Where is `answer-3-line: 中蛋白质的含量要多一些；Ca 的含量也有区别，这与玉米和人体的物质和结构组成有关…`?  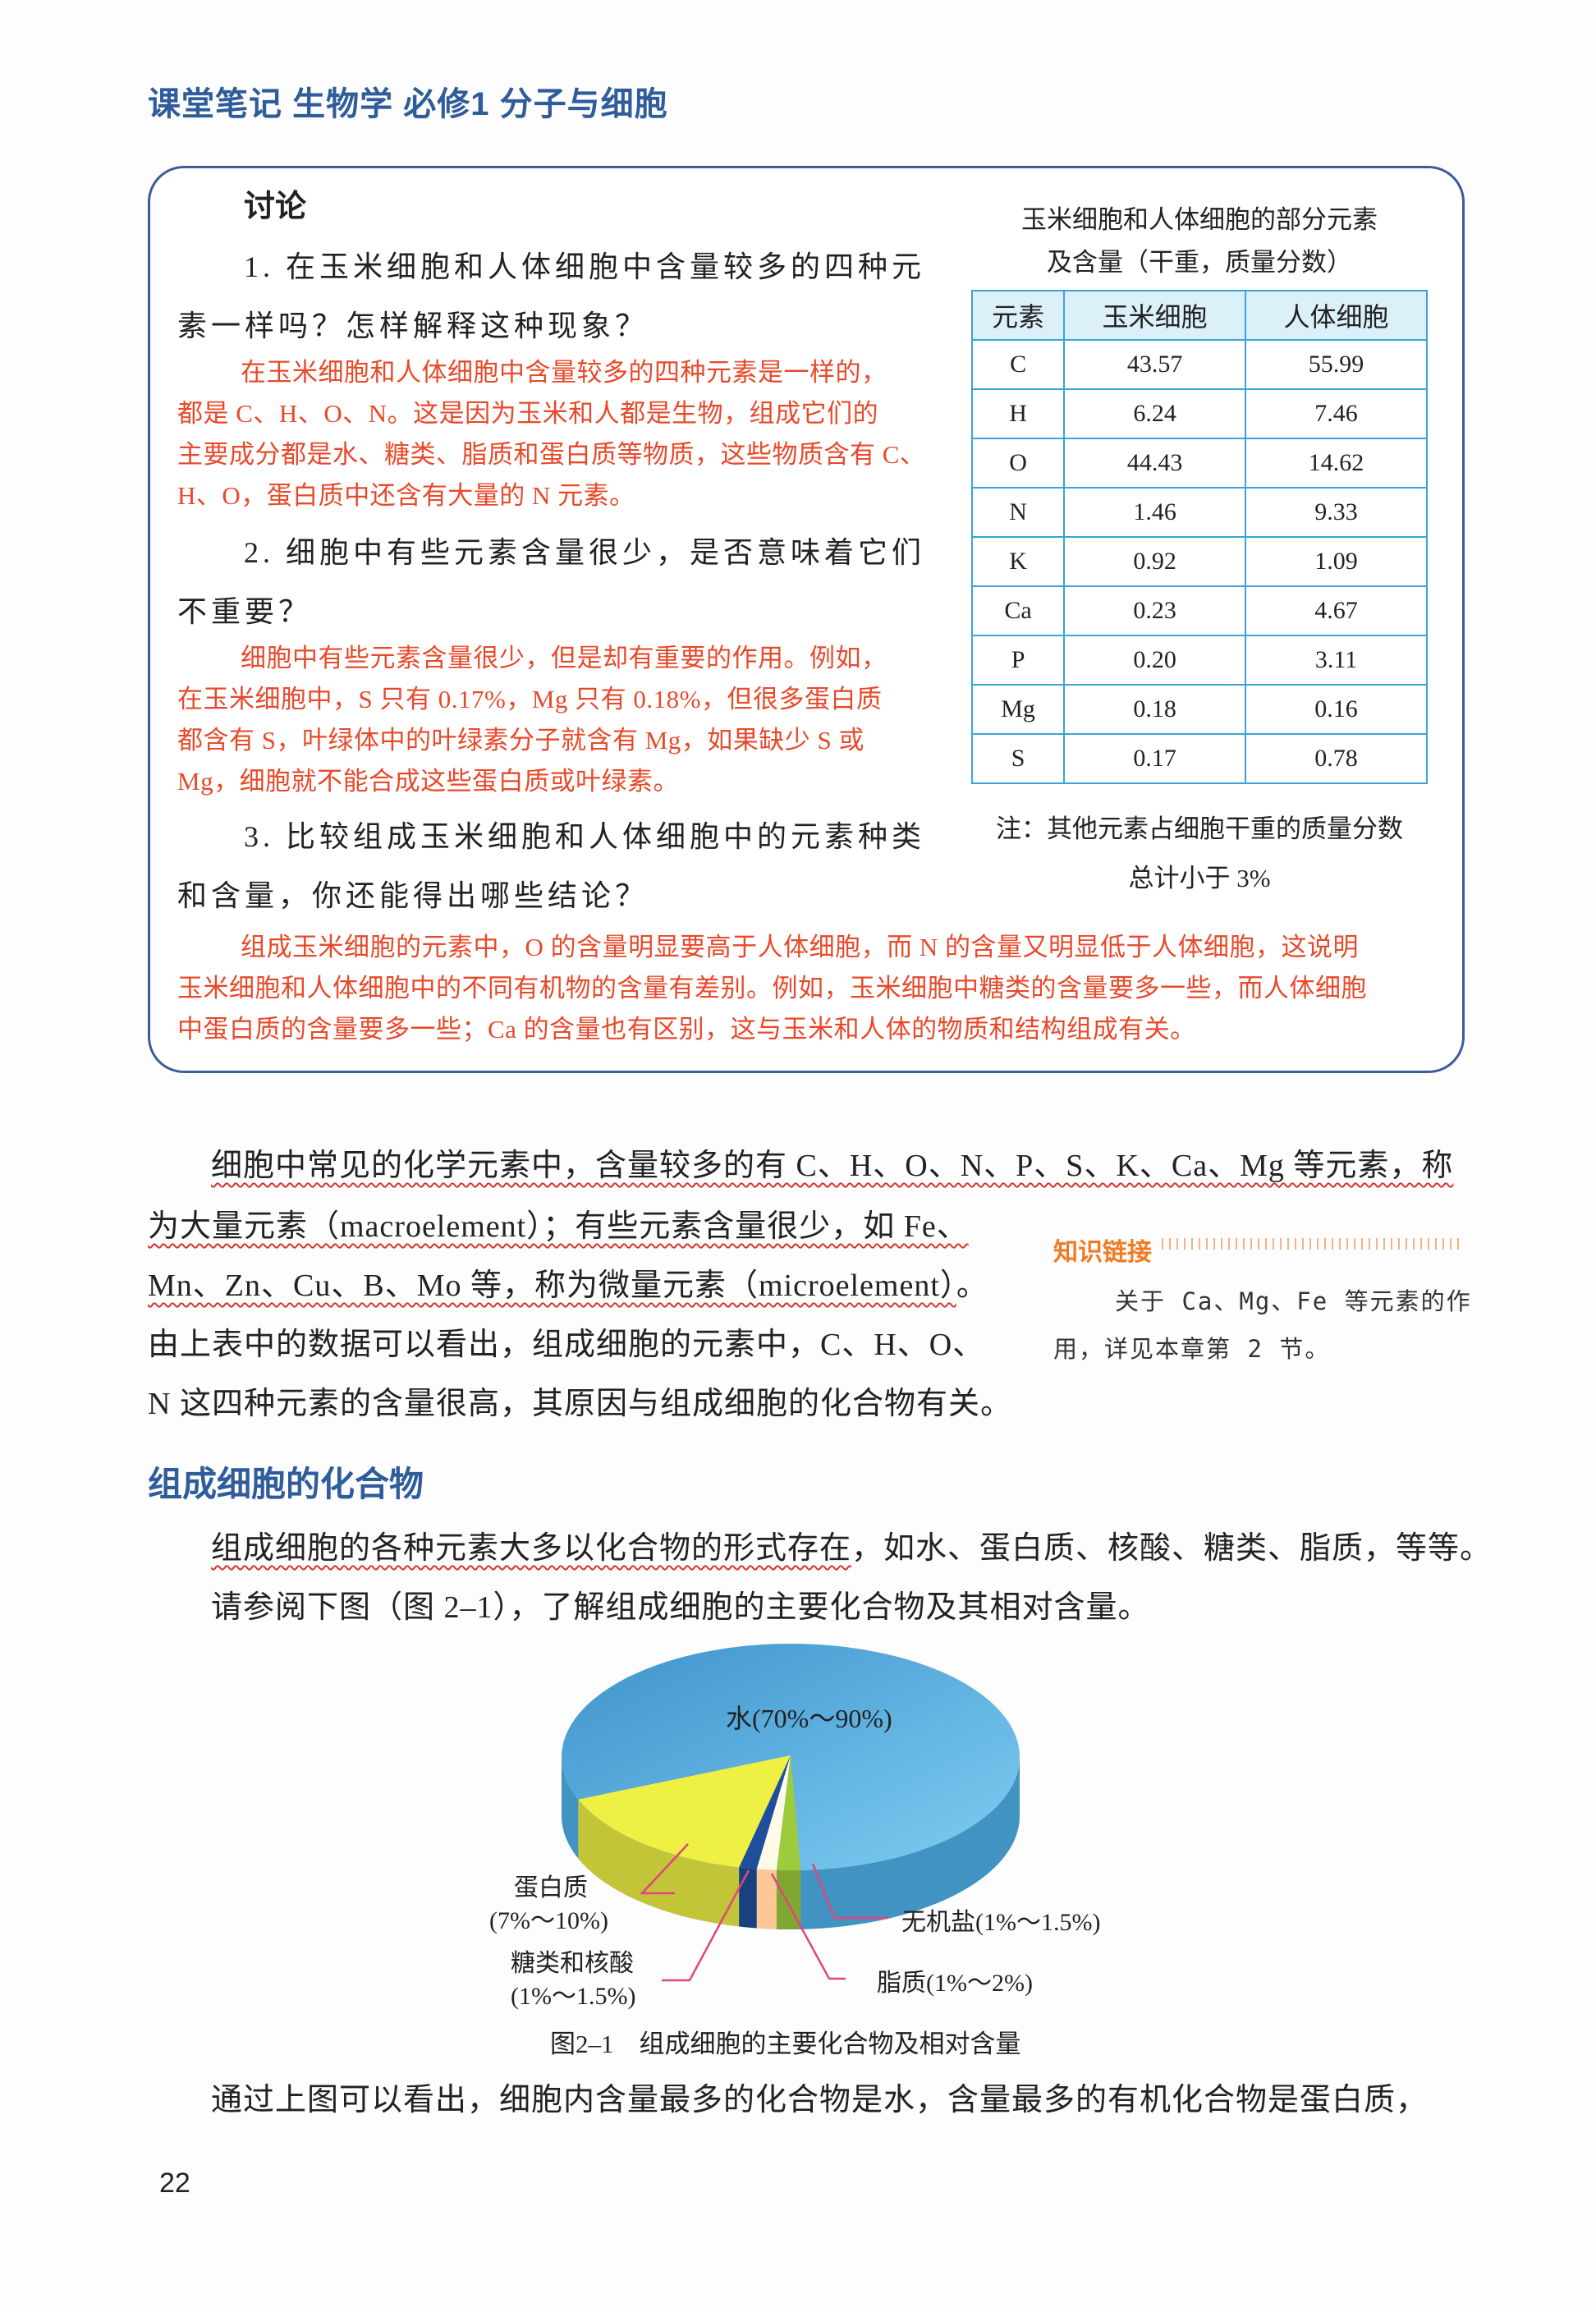
answer-3-line: 中蛋白质的含量要多一些；Ca 的含量也有区别，这与玉米和人体的物质和结构组成有关… is located at coordinates (686, 1030).